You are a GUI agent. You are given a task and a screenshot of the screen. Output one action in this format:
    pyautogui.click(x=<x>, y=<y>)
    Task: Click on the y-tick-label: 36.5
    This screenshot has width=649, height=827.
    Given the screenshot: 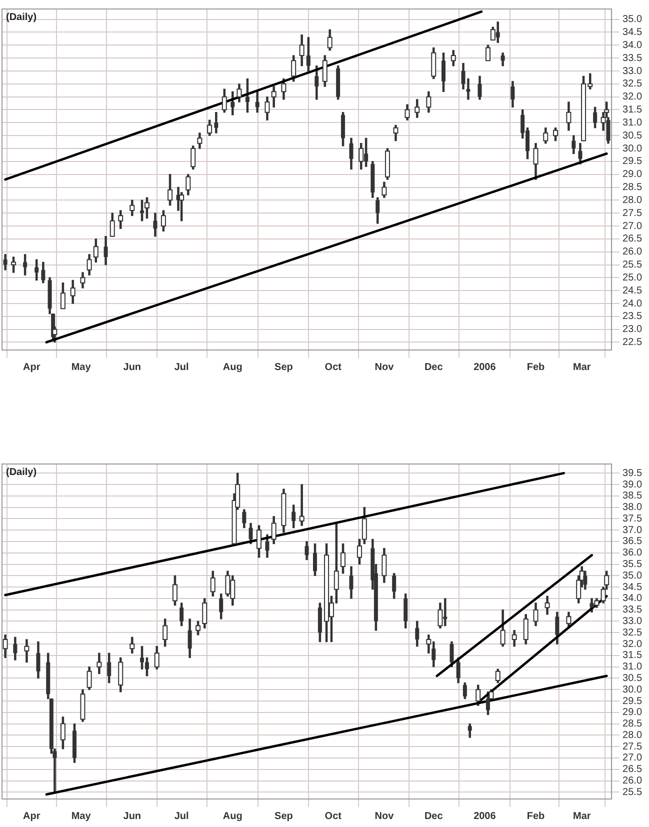 What is the action you would take?
    pyautogui.click(x=632, y=542)
    